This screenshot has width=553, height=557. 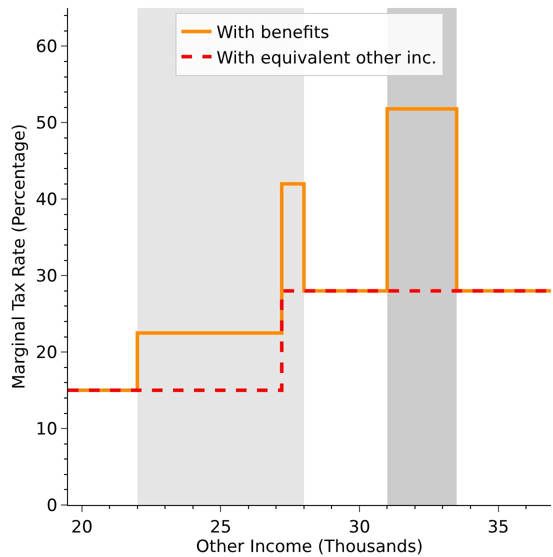 I want to click on y-tick-label: 50, so click(x=47, y=124).